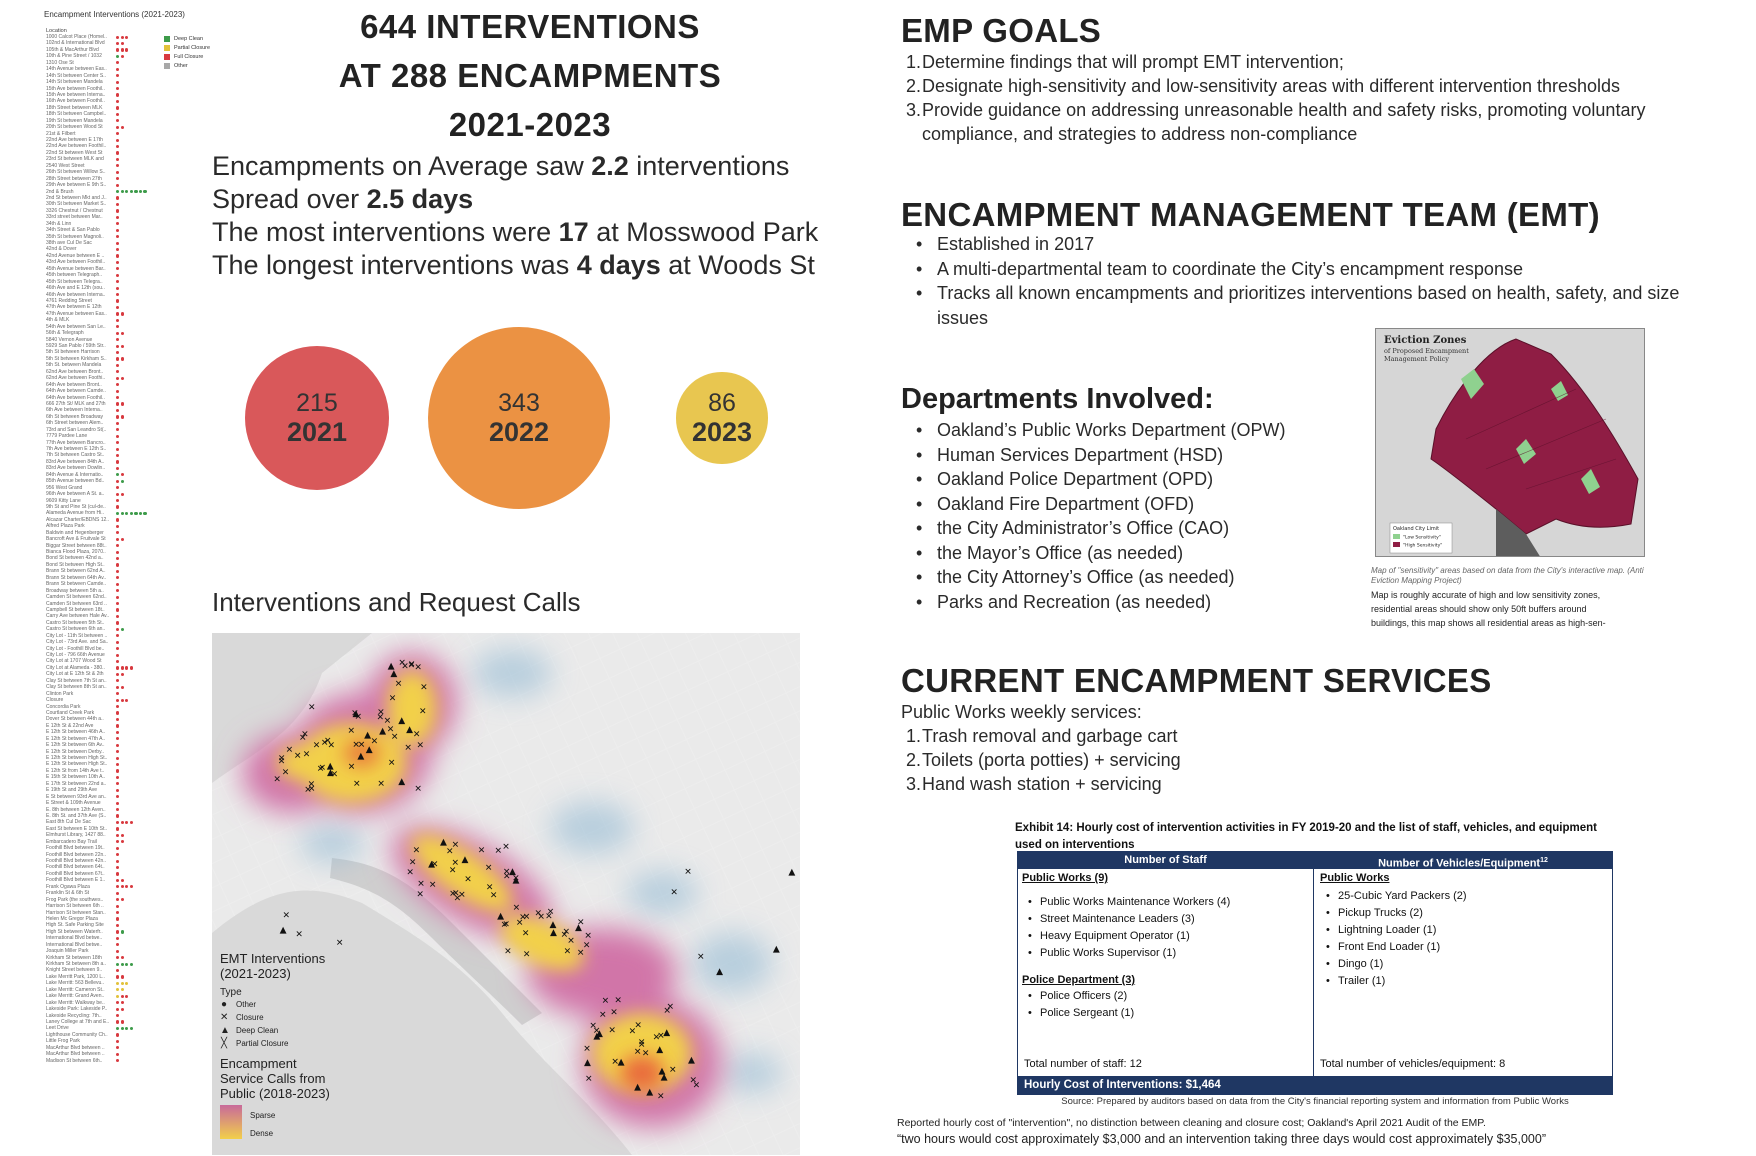 This screenshot has height=1156, width=1756. Describe the element at coordinates (67, 436) in the screenshot. I see `list-row-location: 7779 Pardee Lane` at that location.